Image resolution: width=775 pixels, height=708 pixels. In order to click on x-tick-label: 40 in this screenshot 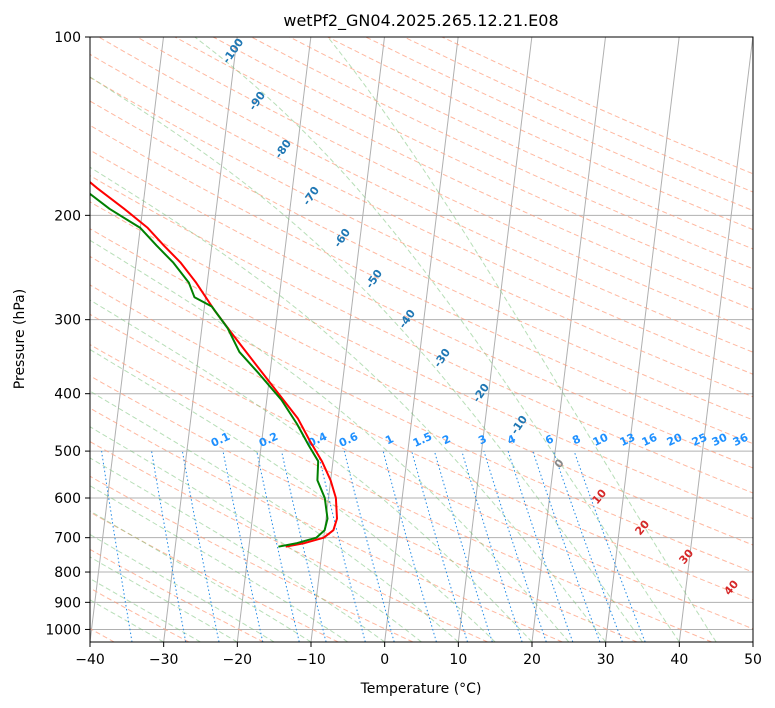, I will do `click(679, 660)`.